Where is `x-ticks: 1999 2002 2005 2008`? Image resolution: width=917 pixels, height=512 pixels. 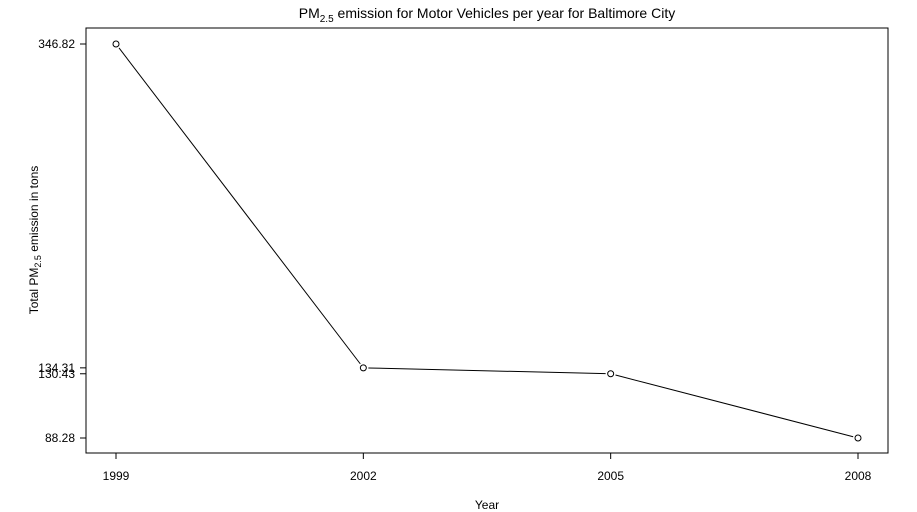 x-ticks: 1999 2002 2005 2008 is located at coordinates (487, 468).